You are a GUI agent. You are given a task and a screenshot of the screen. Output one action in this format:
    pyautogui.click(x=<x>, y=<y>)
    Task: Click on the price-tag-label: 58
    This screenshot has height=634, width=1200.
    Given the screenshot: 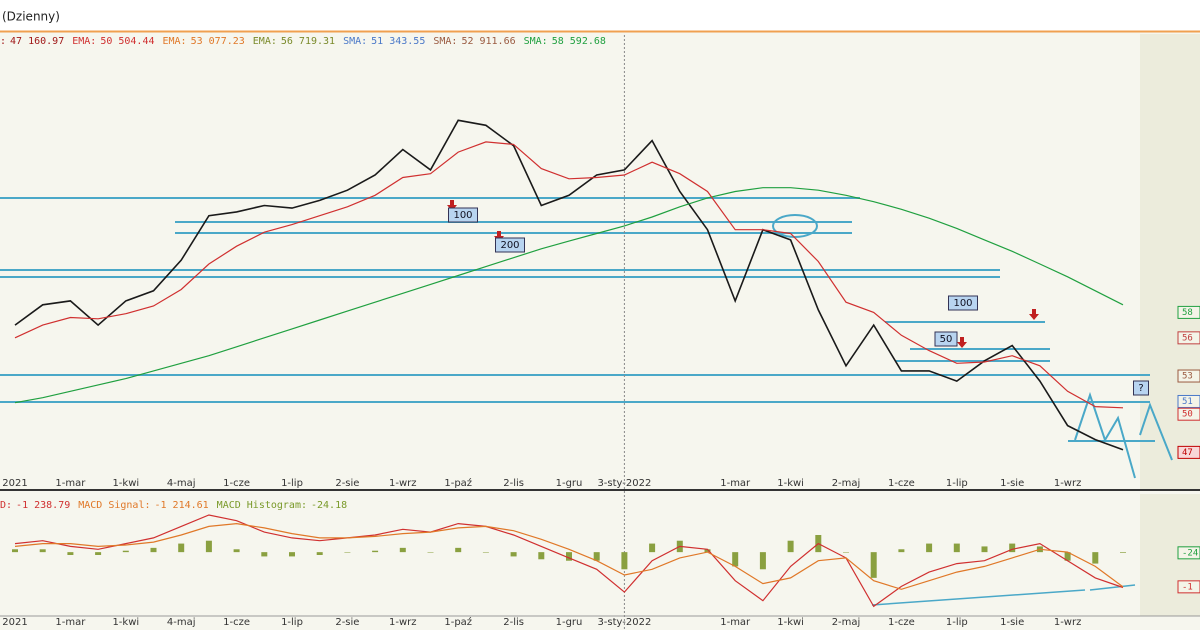 What is the action you would take?
    pyautogui.click(x=1187, y=313)
    